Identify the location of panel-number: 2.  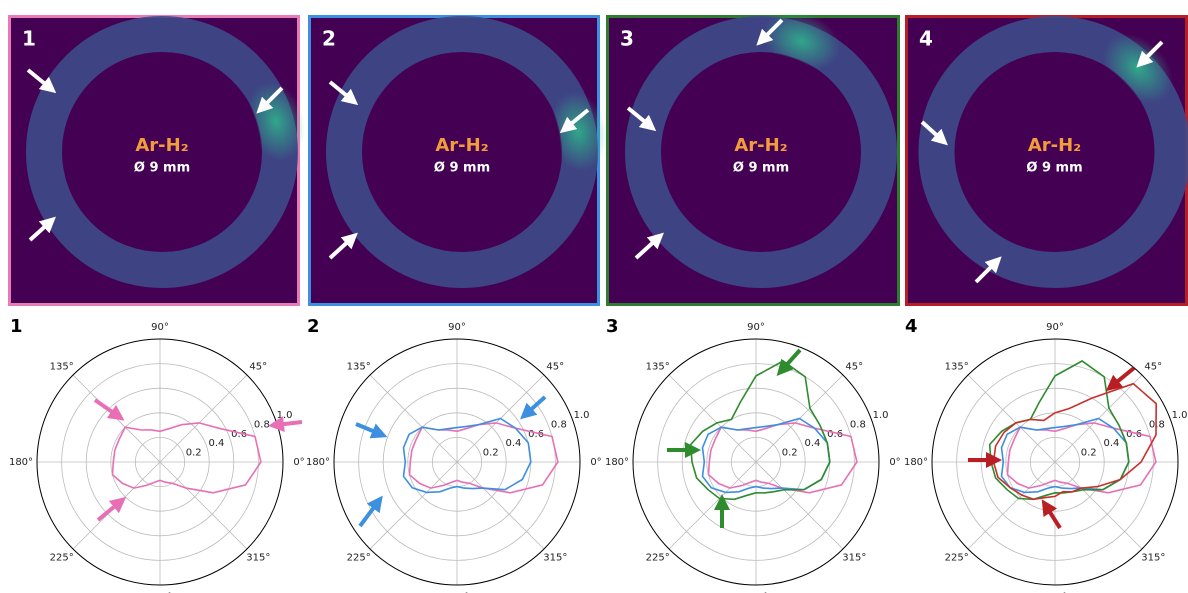
(329, 39).